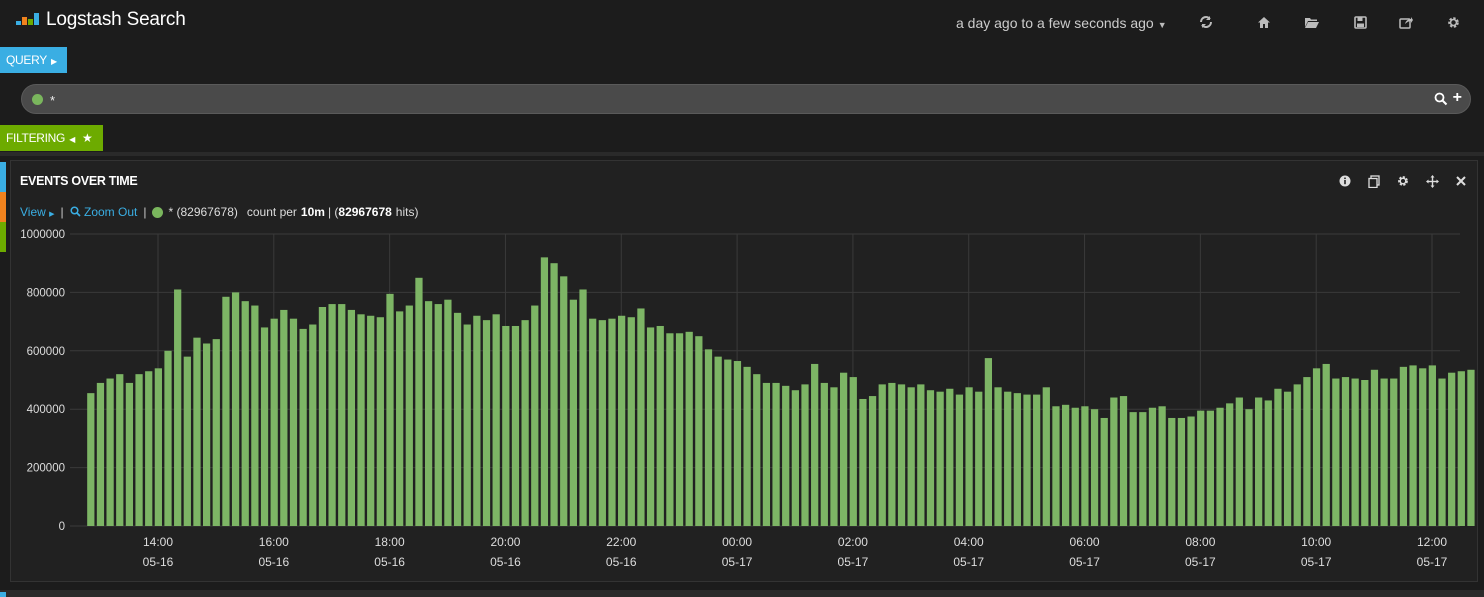 The image size is (1484, 597). What do you see at coordinates (33, 60) in the screenshot?
I see `query-tag: QUERY ▶` at bounding box center [33, 60].